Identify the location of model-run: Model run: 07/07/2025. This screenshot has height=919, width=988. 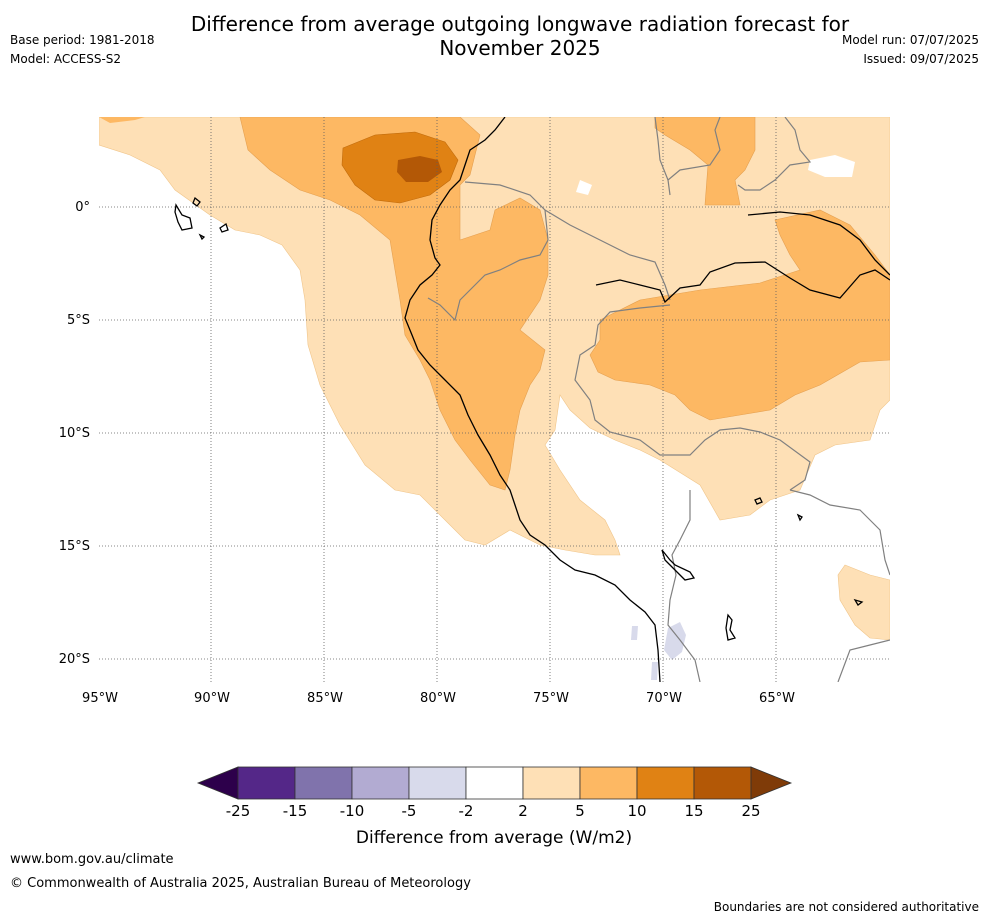
(910, 40).